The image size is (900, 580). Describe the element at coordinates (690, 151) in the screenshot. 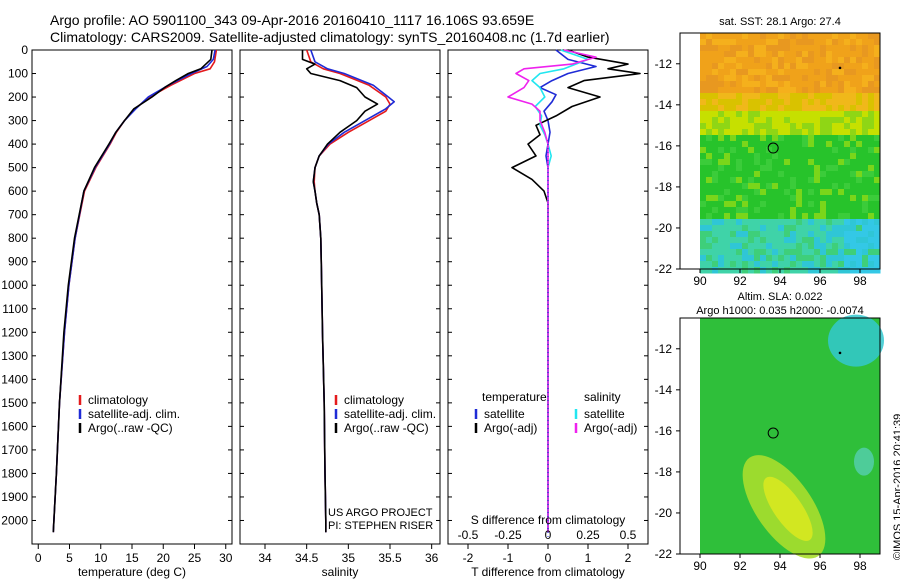

I see `no-data-area` at that location.